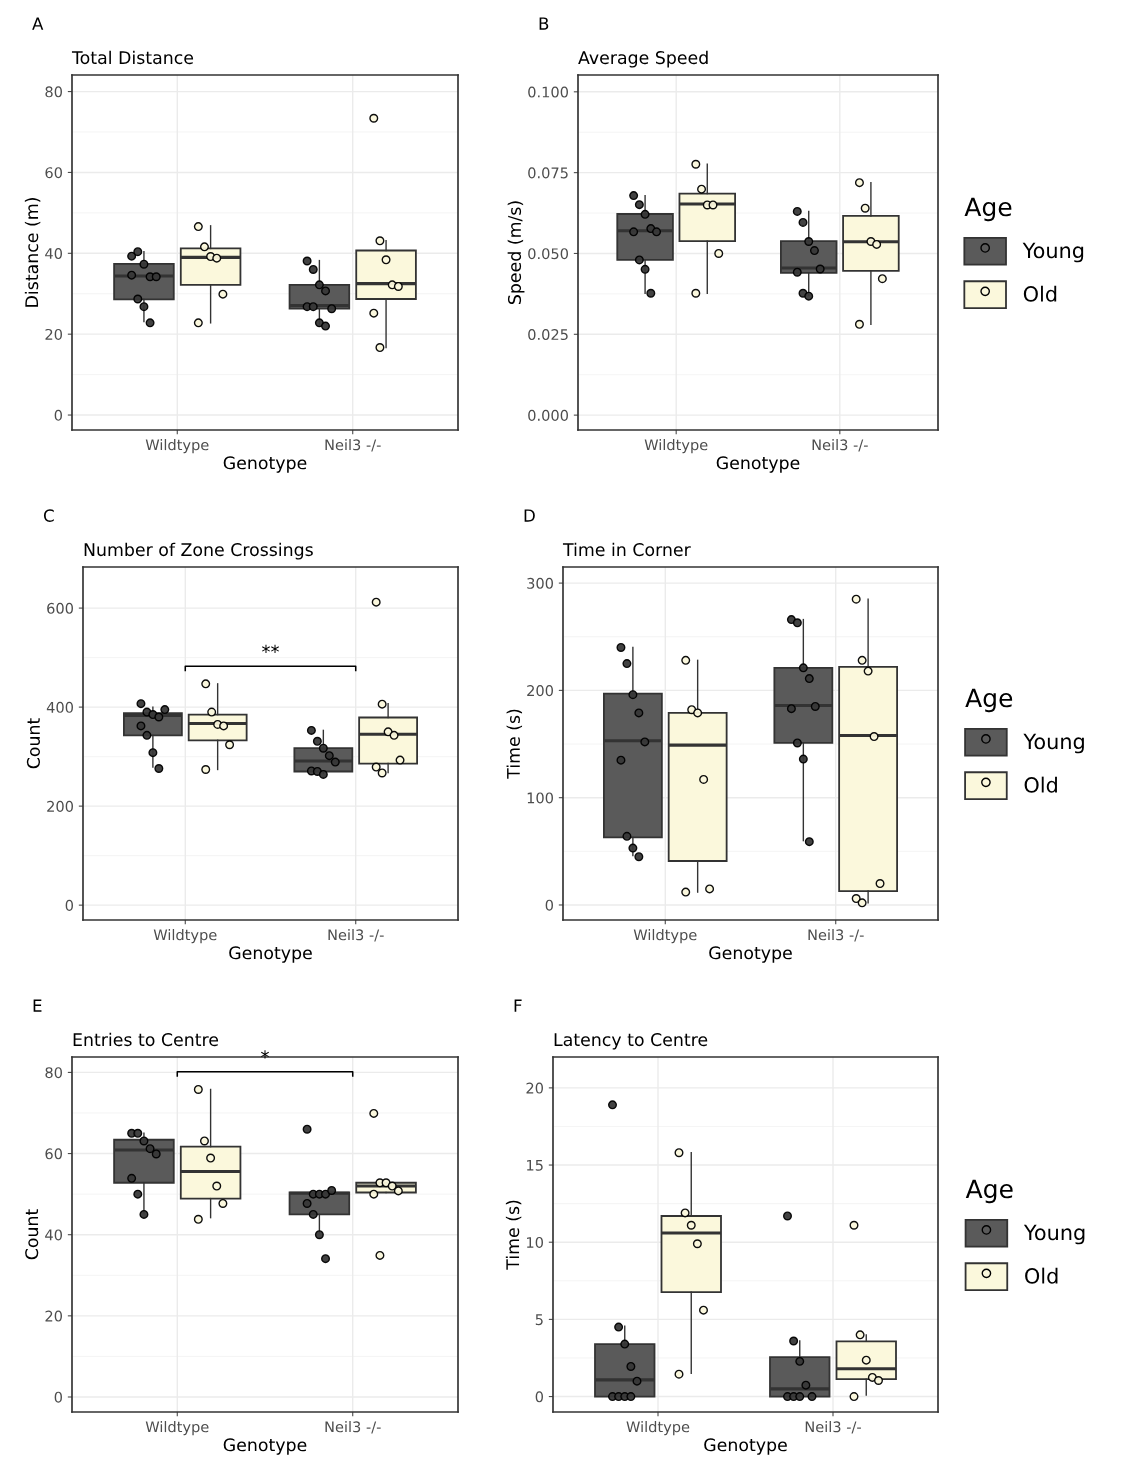  Describe the element at coordinates (146, 1039) in the screenshot. I see `chart-title: Entries to Centre` at that location.